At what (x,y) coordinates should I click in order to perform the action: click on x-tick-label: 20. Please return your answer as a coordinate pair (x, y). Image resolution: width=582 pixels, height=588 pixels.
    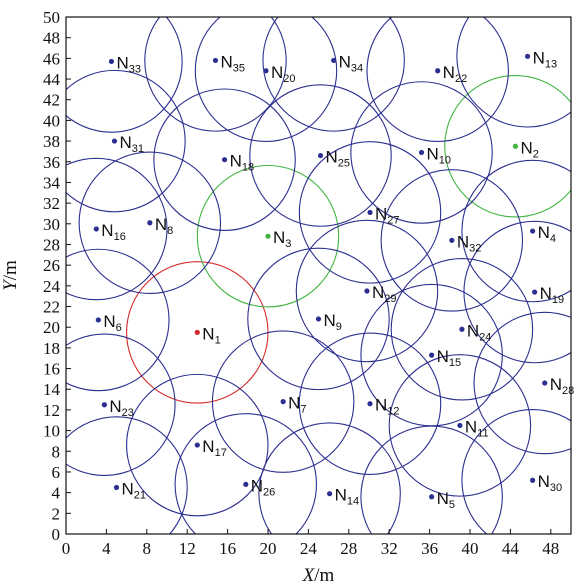
    Looking at the image, I should click on (268, 548).